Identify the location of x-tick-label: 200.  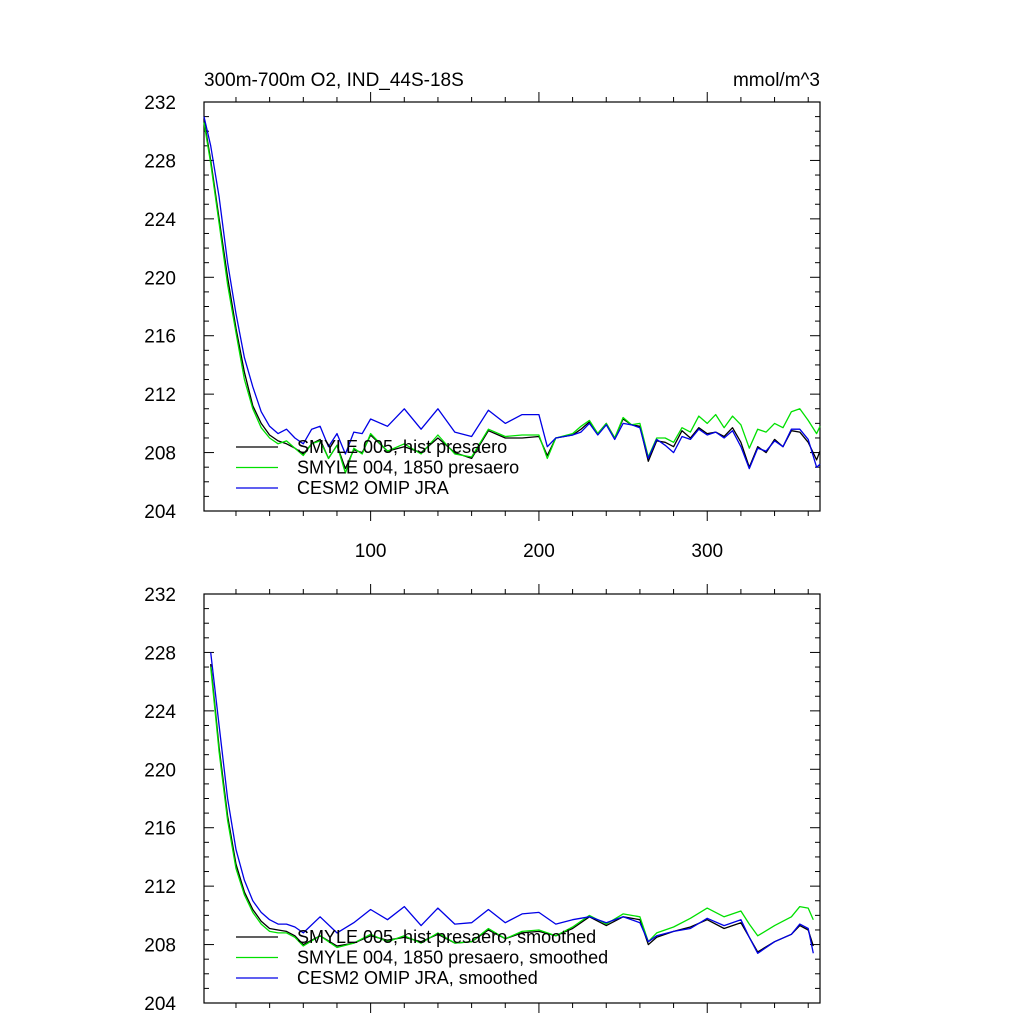
(539, 551).